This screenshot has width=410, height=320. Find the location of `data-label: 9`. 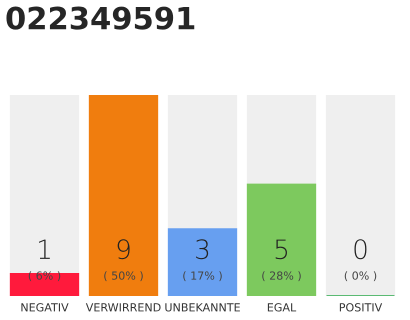

data-label: 9 is located at coordinates (124, 249).